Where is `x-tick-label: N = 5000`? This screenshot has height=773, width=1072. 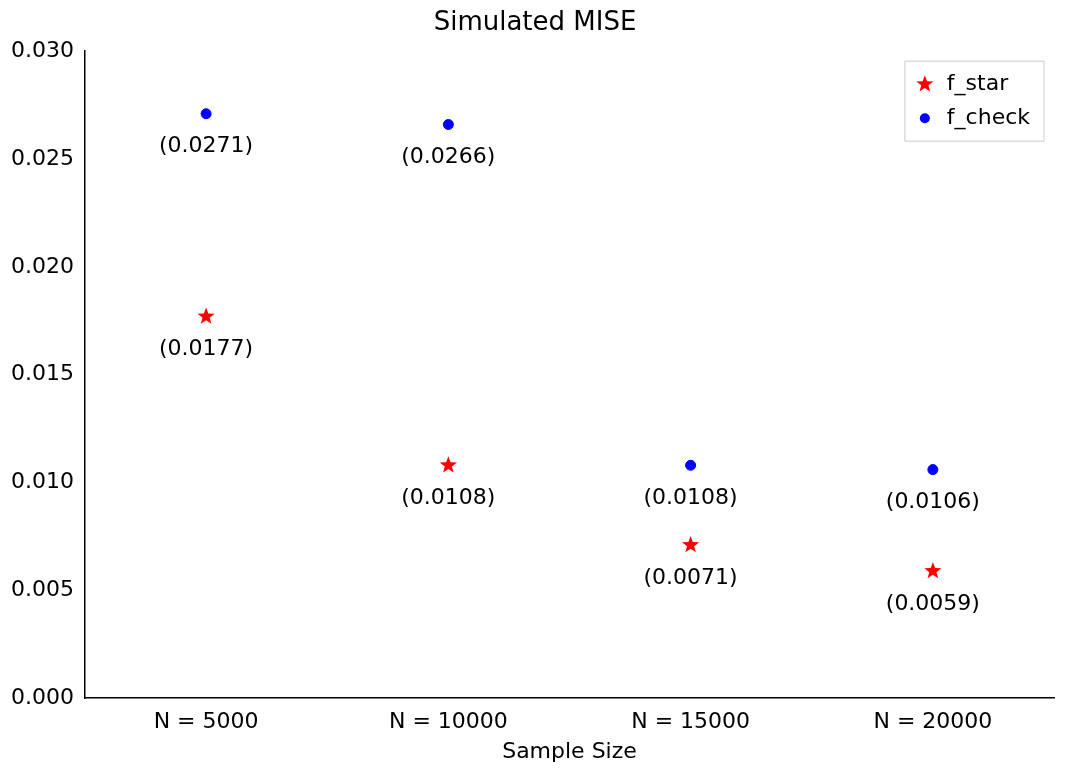 x-tick-label: N = 5000 is located at coordinates (206, 721).